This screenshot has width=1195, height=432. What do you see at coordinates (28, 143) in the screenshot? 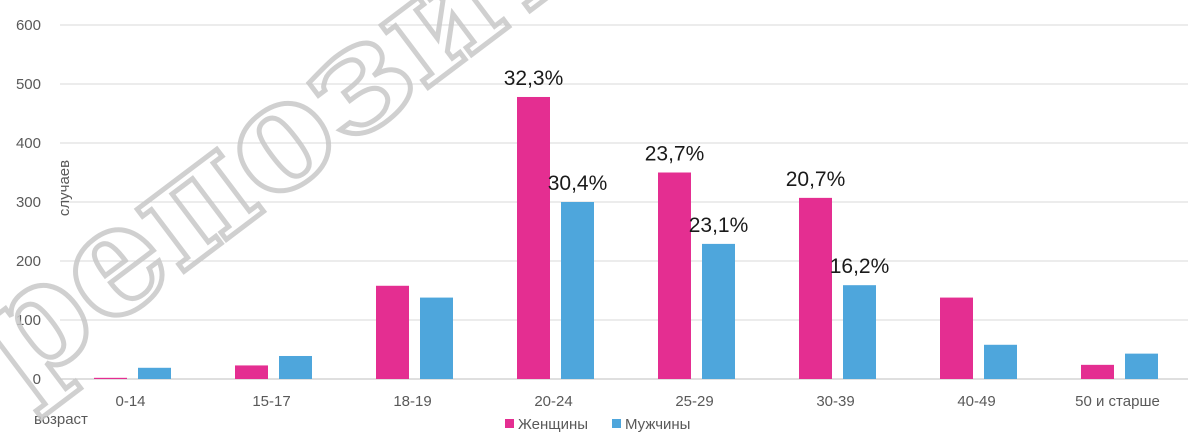
I see `y-tick-label: 400` at bounding box center [28, 143].